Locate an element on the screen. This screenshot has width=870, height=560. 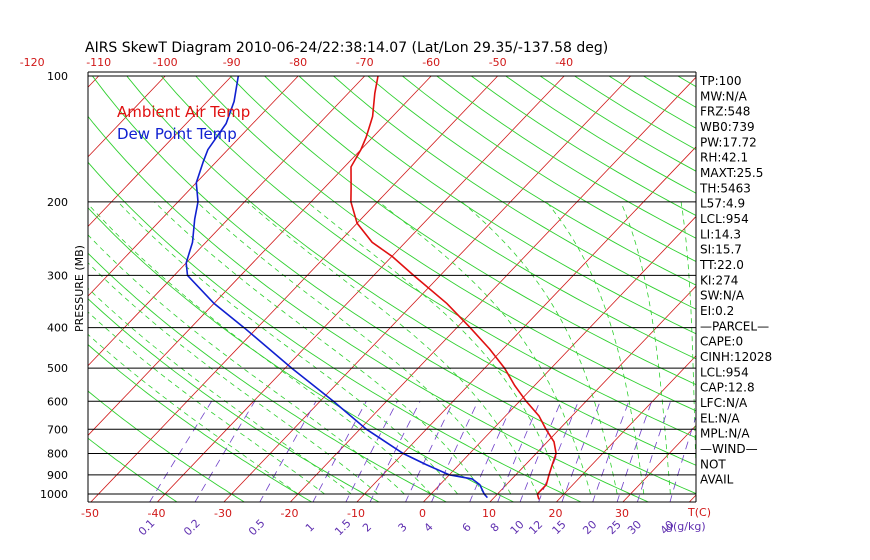
mixing-ratio-label: 25 is located at coordinates (614, 527).